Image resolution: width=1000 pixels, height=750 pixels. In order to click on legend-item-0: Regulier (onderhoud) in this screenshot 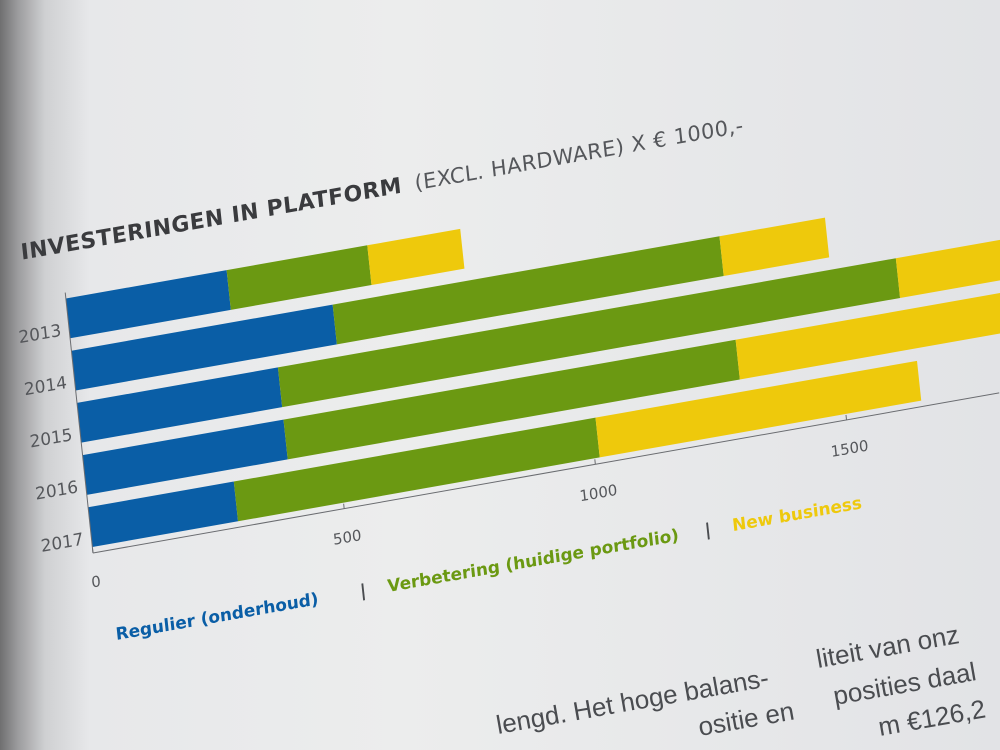, I will do `click(217, 617)`.